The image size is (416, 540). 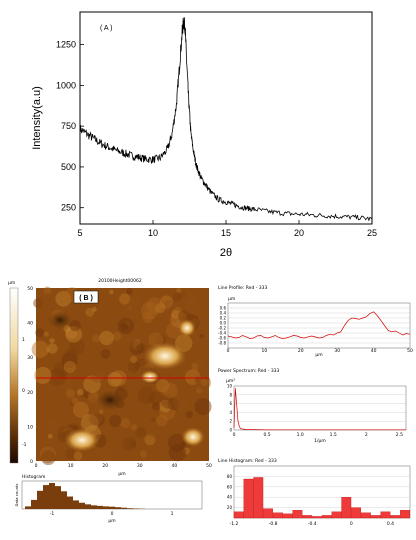 I want to click on line-histogram-y-tick-label: 60, so click(x=230, y=486).